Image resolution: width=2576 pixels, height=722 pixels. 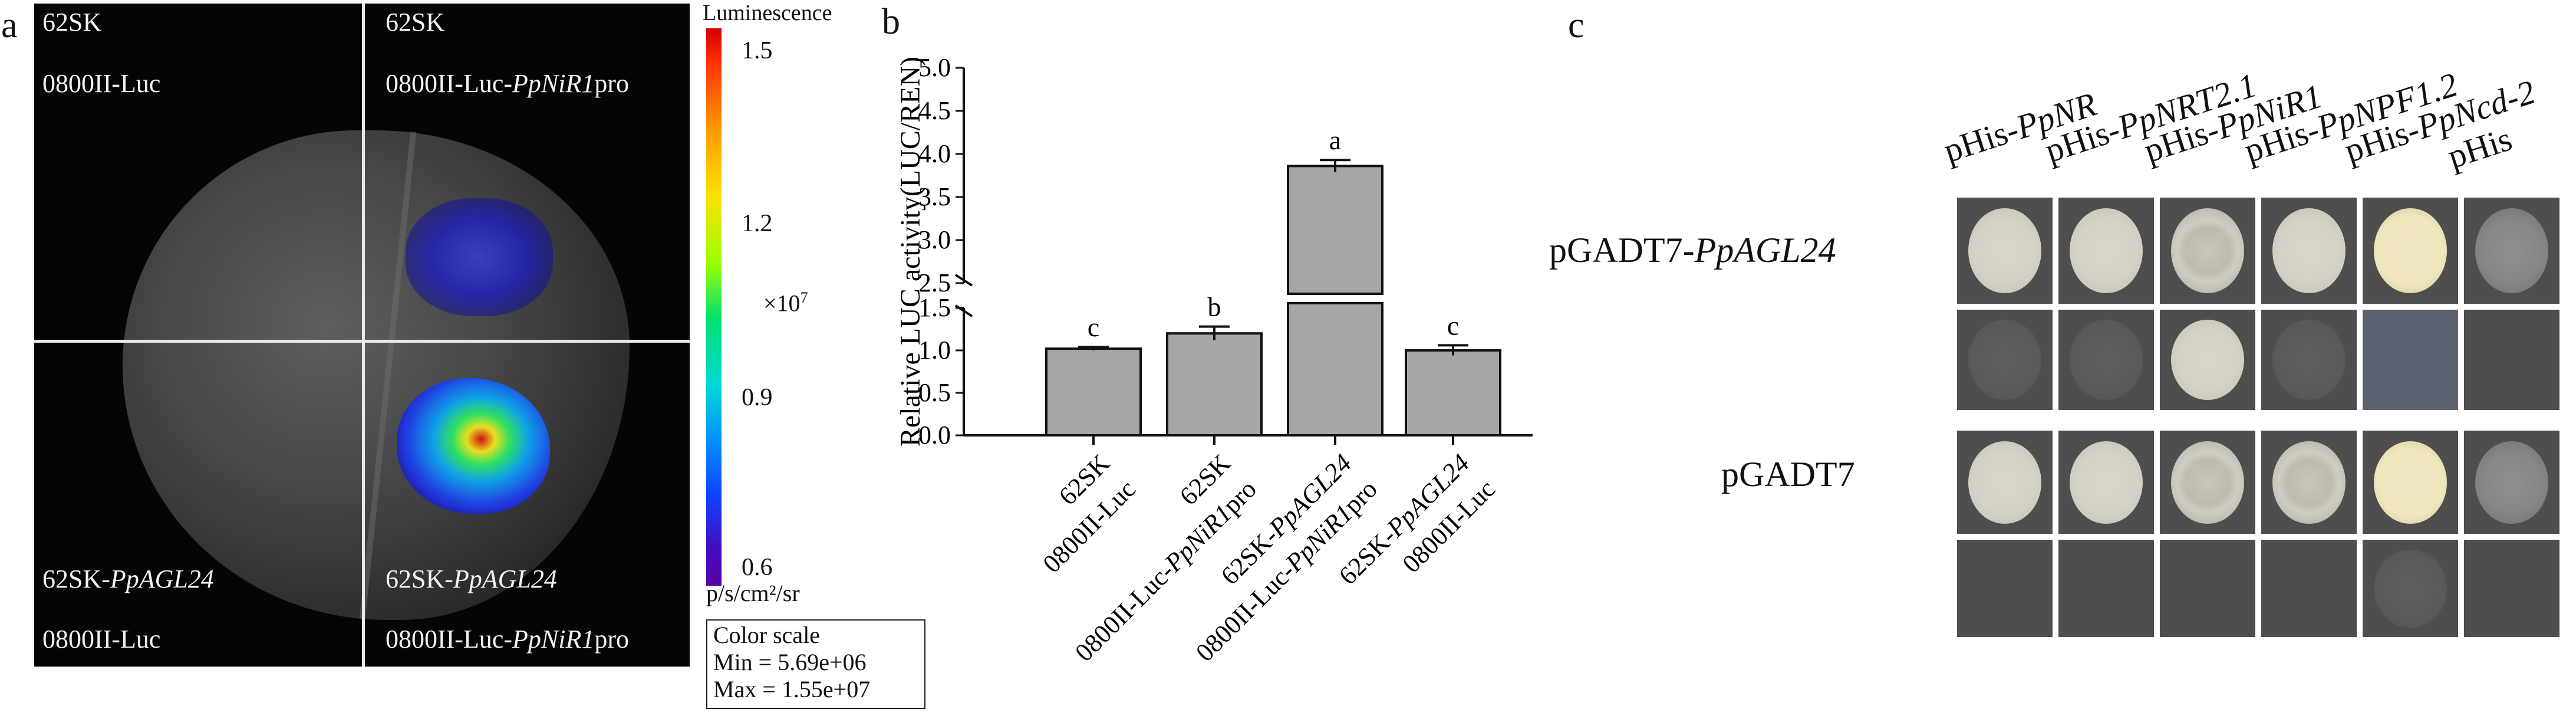 I want to click on label-top-right-line2: 0800II-Luc-PpNiR1pro, so click(x=507, y=84).